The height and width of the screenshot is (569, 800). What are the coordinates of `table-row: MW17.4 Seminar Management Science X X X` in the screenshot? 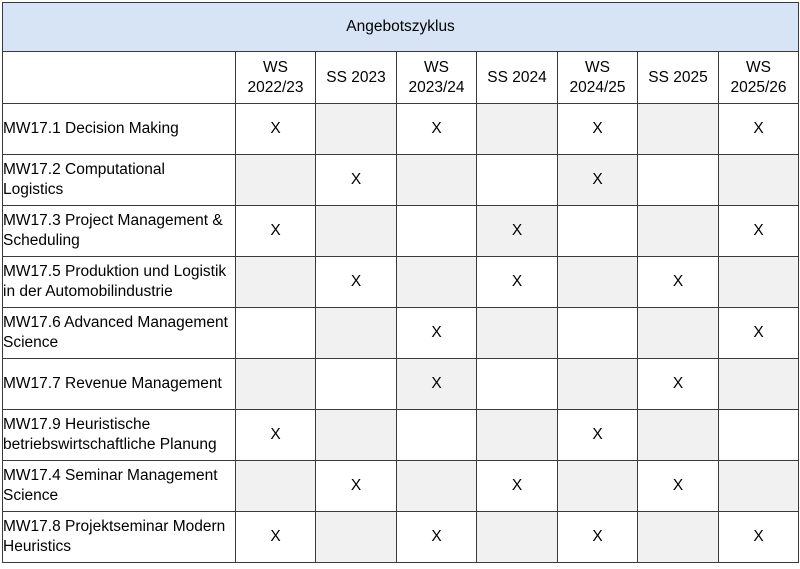 It's located at (401, 486).